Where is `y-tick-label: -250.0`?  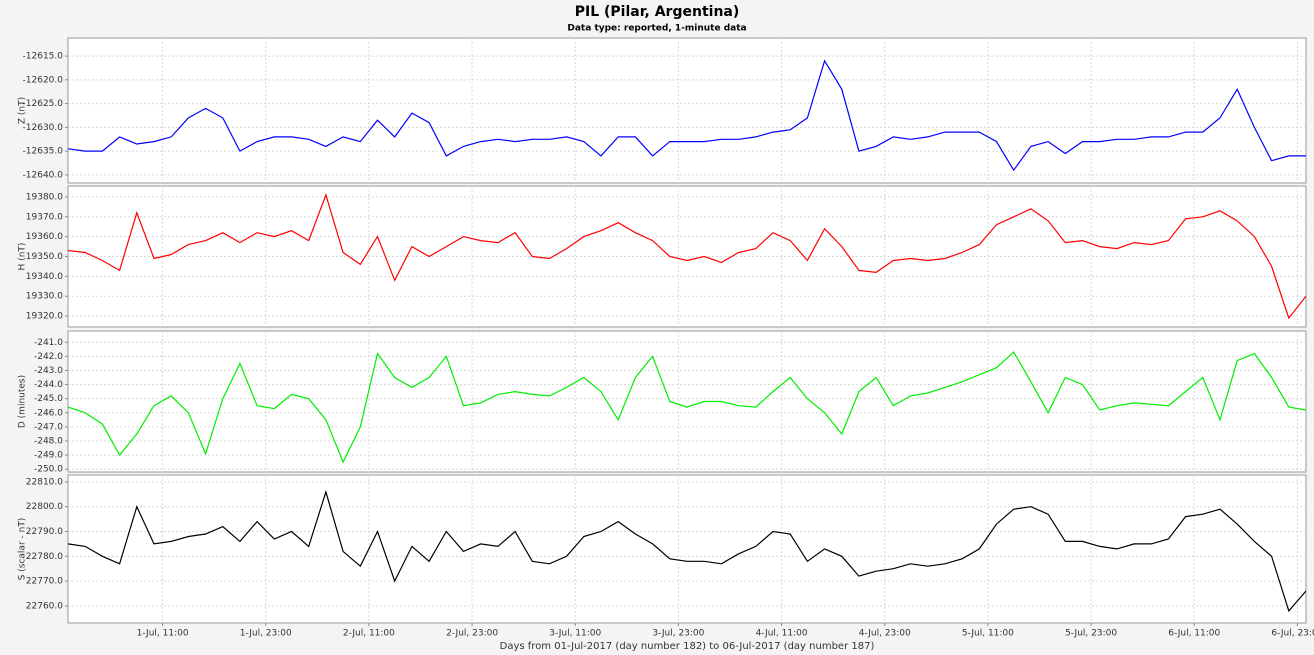 y-tick-label: -250.0 is located at coordinates (48, 470).